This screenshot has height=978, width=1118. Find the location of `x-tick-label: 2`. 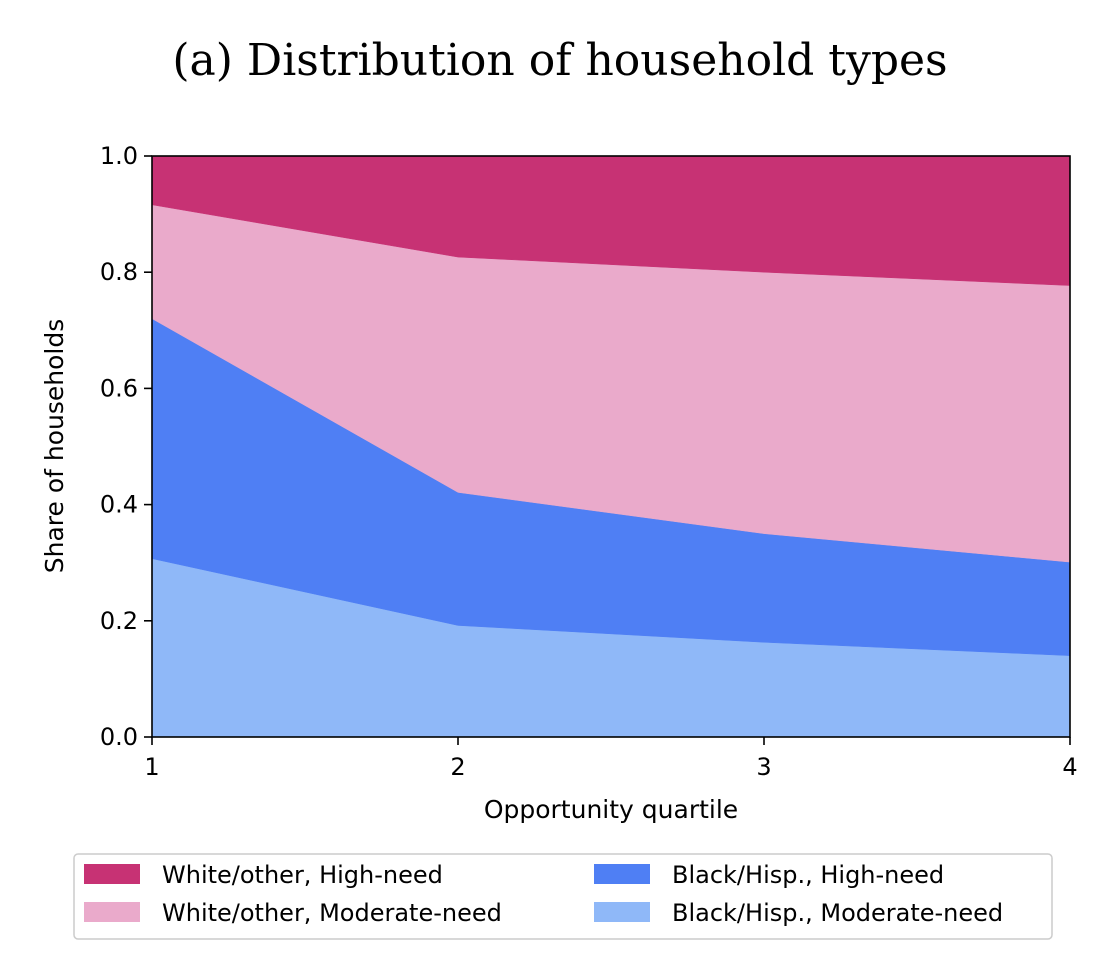

x-tick-label: 2 is located at coordinates (457, 767).